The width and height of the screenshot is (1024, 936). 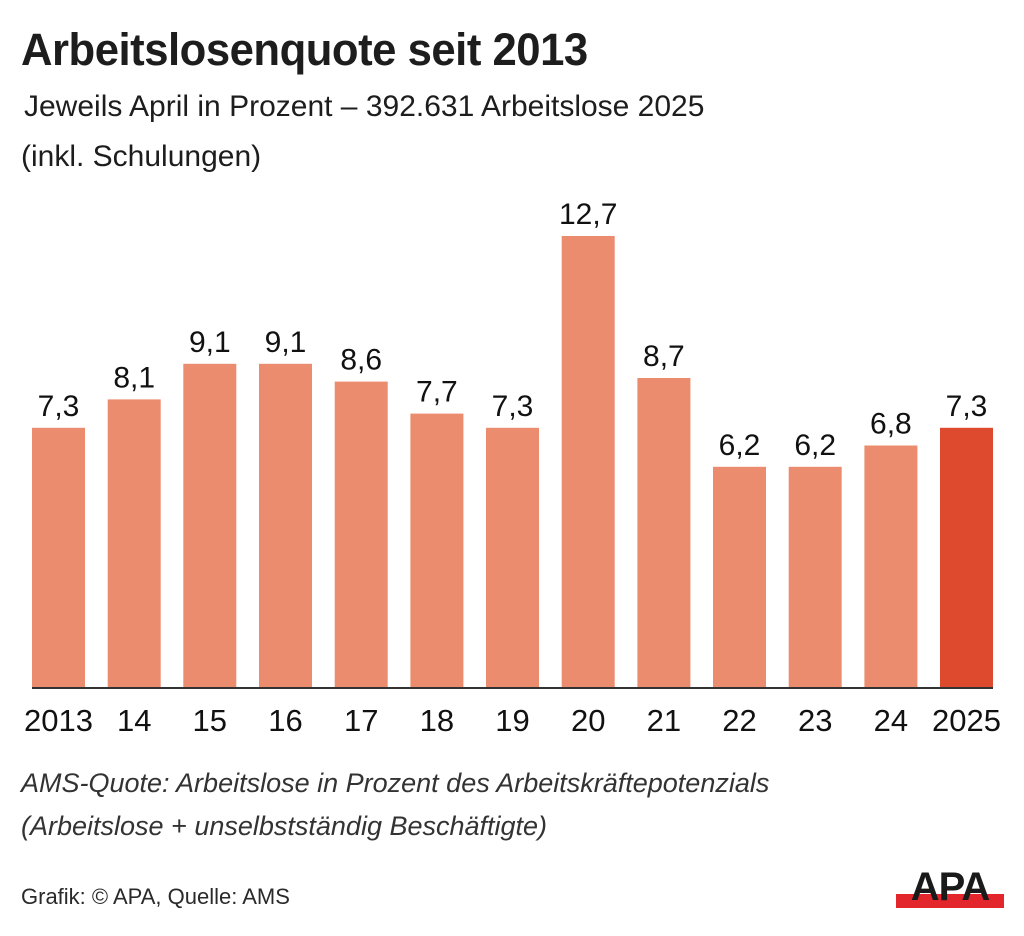 I want to click on apa-logo: APA, so click(x=950, y=887).